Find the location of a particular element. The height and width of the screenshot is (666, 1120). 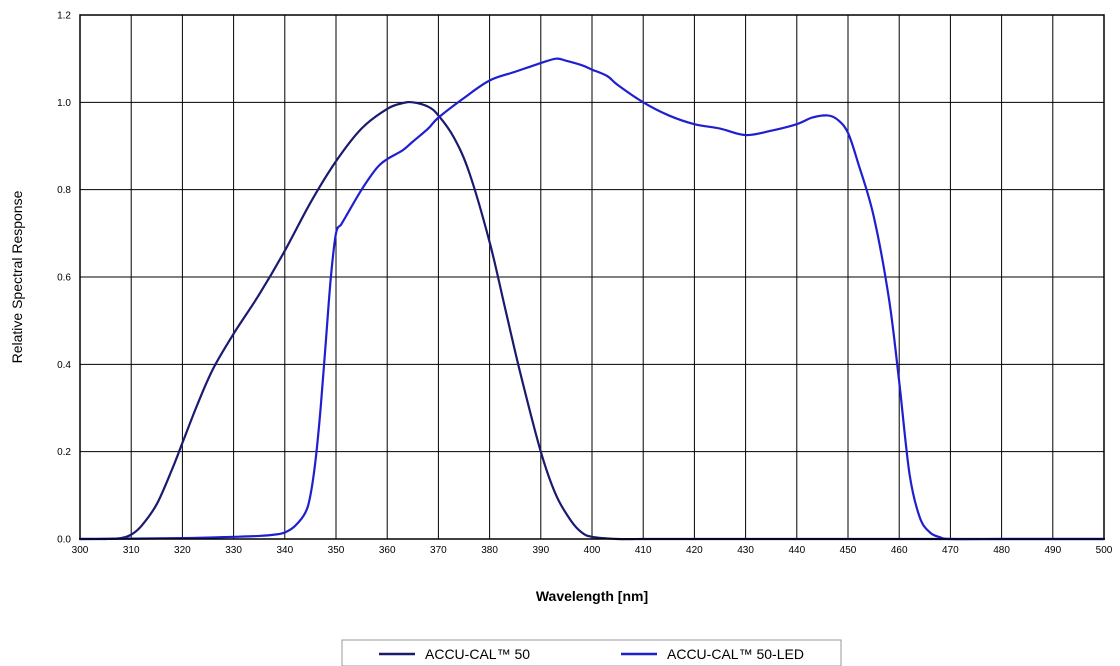

x-tick-label: 300 is located at coordinates (80, 550).